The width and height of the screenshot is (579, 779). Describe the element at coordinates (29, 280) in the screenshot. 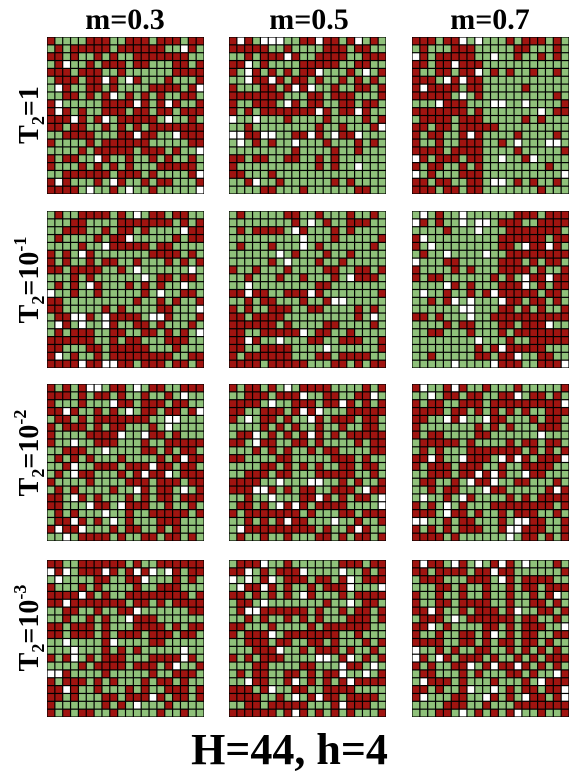

I see `row-title-2: T2=10-1` at that location.